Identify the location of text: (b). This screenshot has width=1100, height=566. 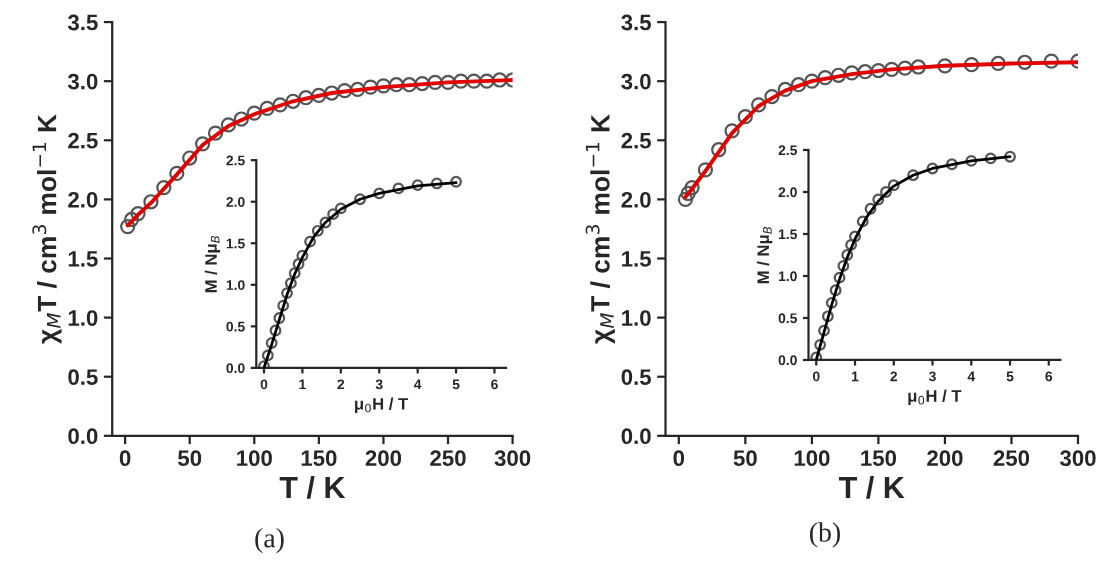
(825, 535).